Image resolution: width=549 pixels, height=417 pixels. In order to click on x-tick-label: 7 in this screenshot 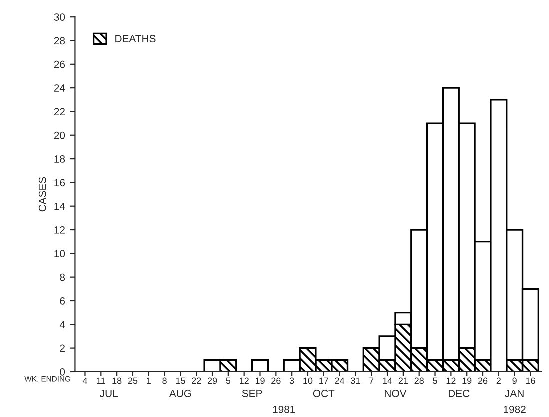, I will do `click(372, 381)`.